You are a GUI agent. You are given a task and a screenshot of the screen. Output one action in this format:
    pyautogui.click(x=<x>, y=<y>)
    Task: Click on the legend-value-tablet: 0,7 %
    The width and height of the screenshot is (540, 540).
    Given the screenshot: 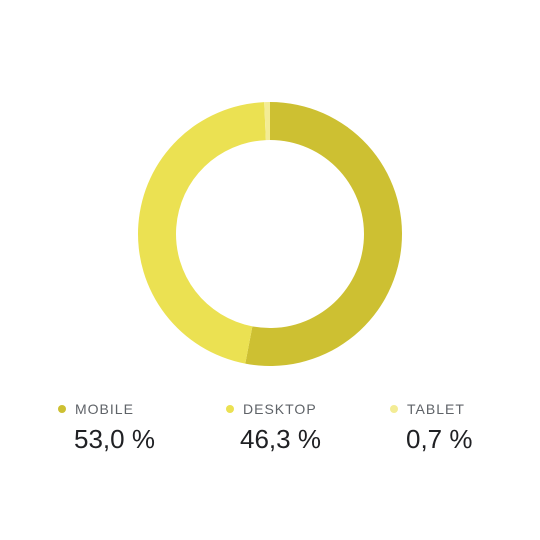 What is the action you would take?
    pyautogui.click(x=439, y=439)
    